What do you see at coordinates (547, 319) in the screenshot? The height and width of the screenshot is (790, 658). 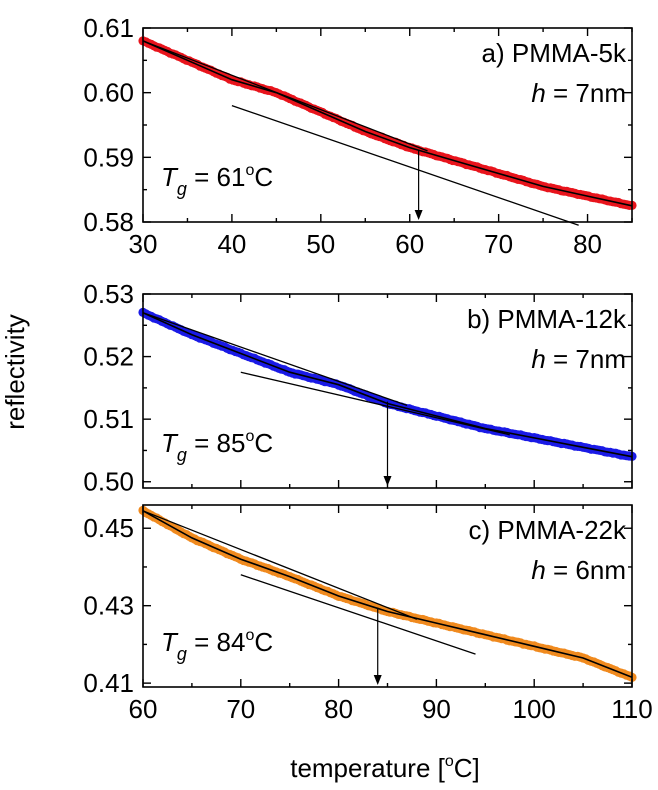 I see `panel-label: b) PMMA-12k` at bounding box center [547, 319].